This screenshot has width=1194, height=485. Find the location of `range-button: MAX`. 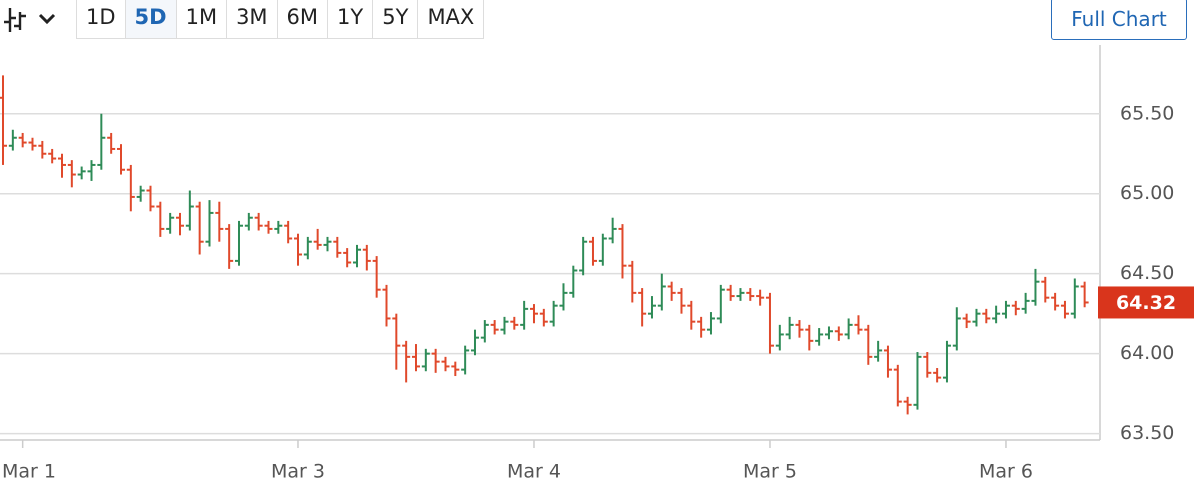

range-button: MAX is located at coordinates (451, 17).